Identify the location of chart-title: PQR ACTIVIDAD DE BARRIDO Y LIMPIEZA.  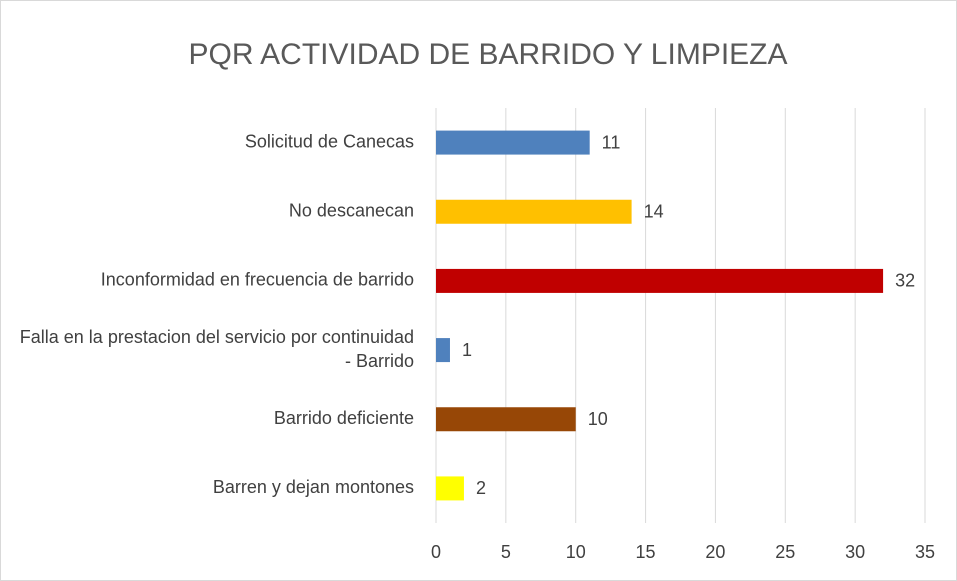
(487, 54).